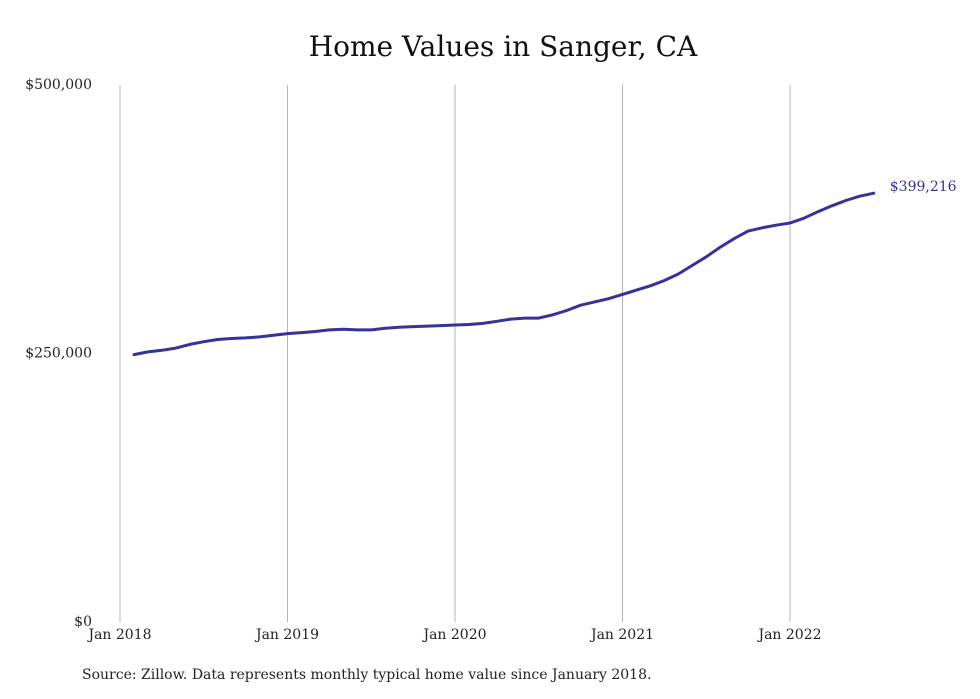  I want to click on x-tick-label: Jan 2018, so click(118, 635).